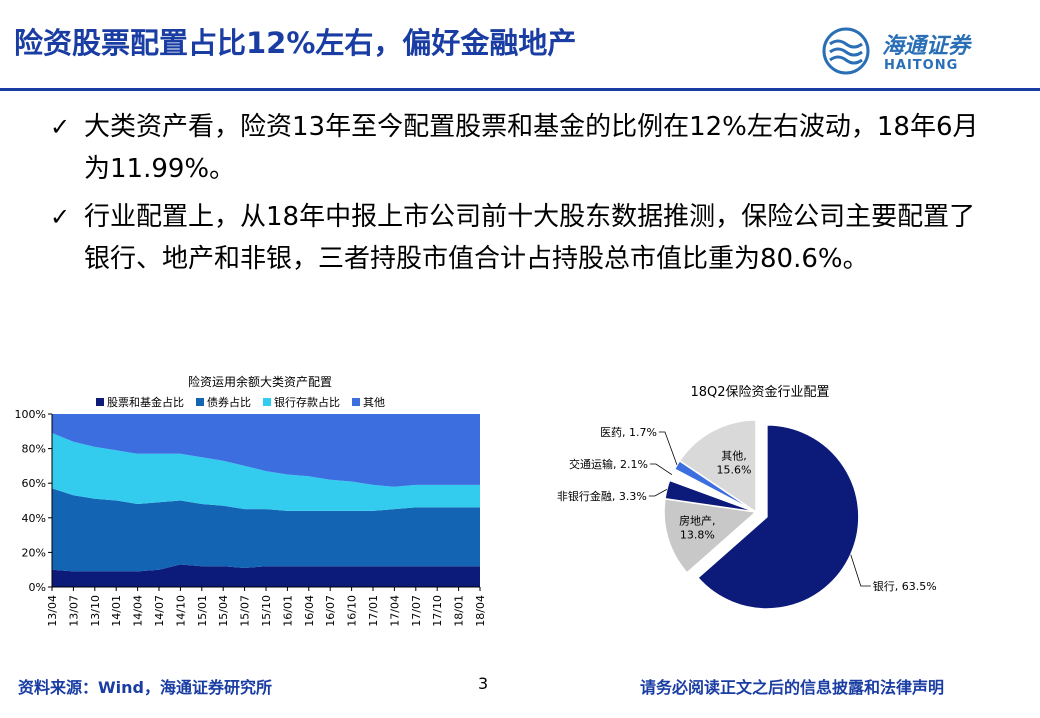 Image resolution: width=1040 pixels, height=718 pixels. Describe the element at coordinates (416, 611) in the screenshot. I see `x-tick-label: 17/07` at that location.